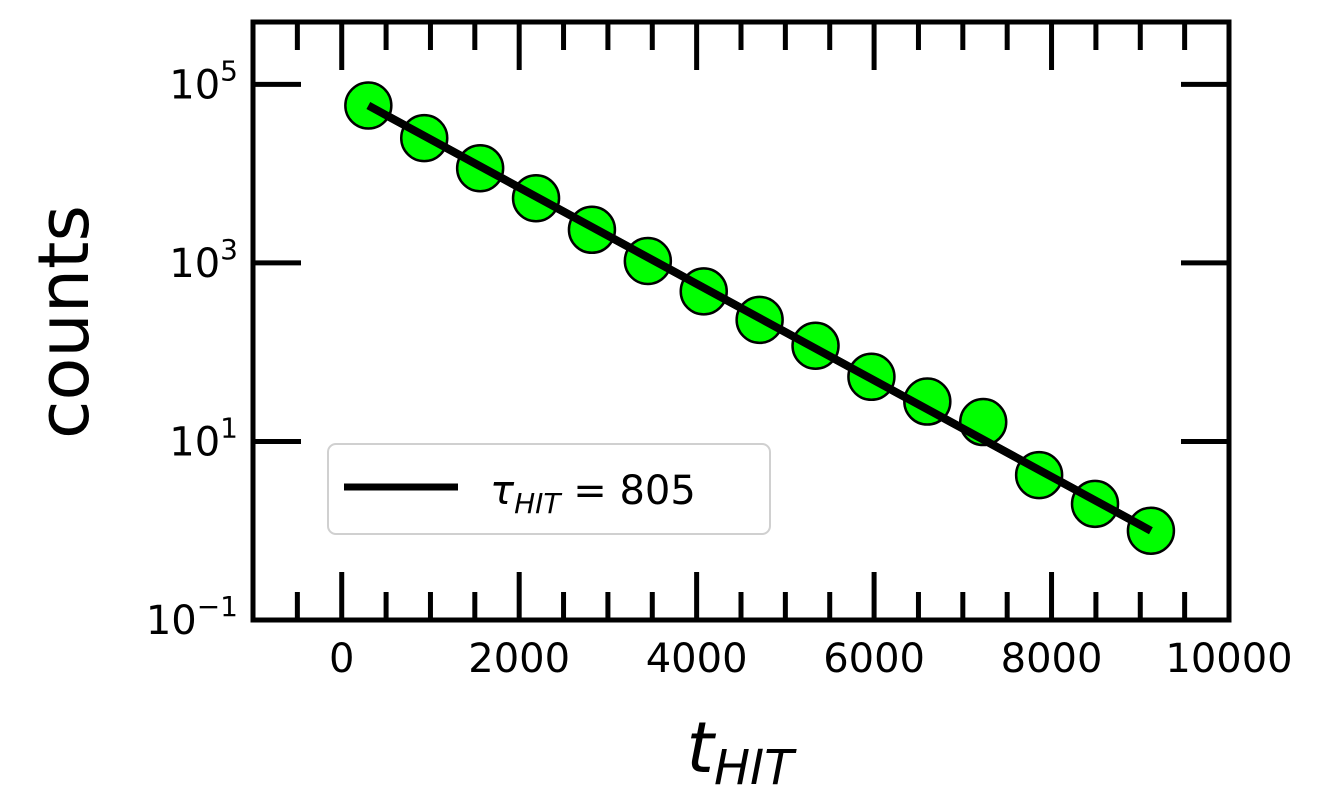 The image size is (1337, 801). Describe the element at coordinates (341, 659) in the screenshot. I see `x-tick-label: 0` at that location.